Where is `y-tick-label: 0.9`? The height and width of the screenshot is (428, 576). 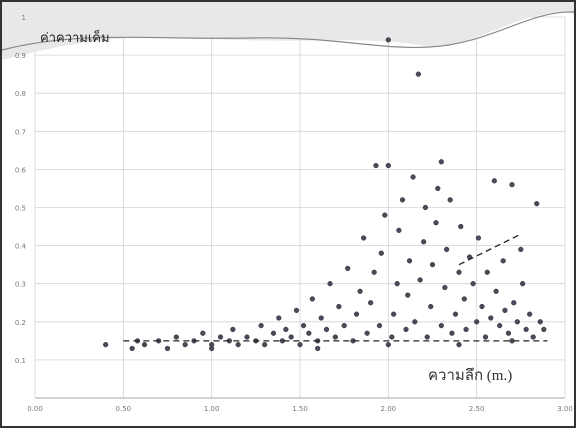
y-tick-label: 0.9 is located at coordinates (20, 56).